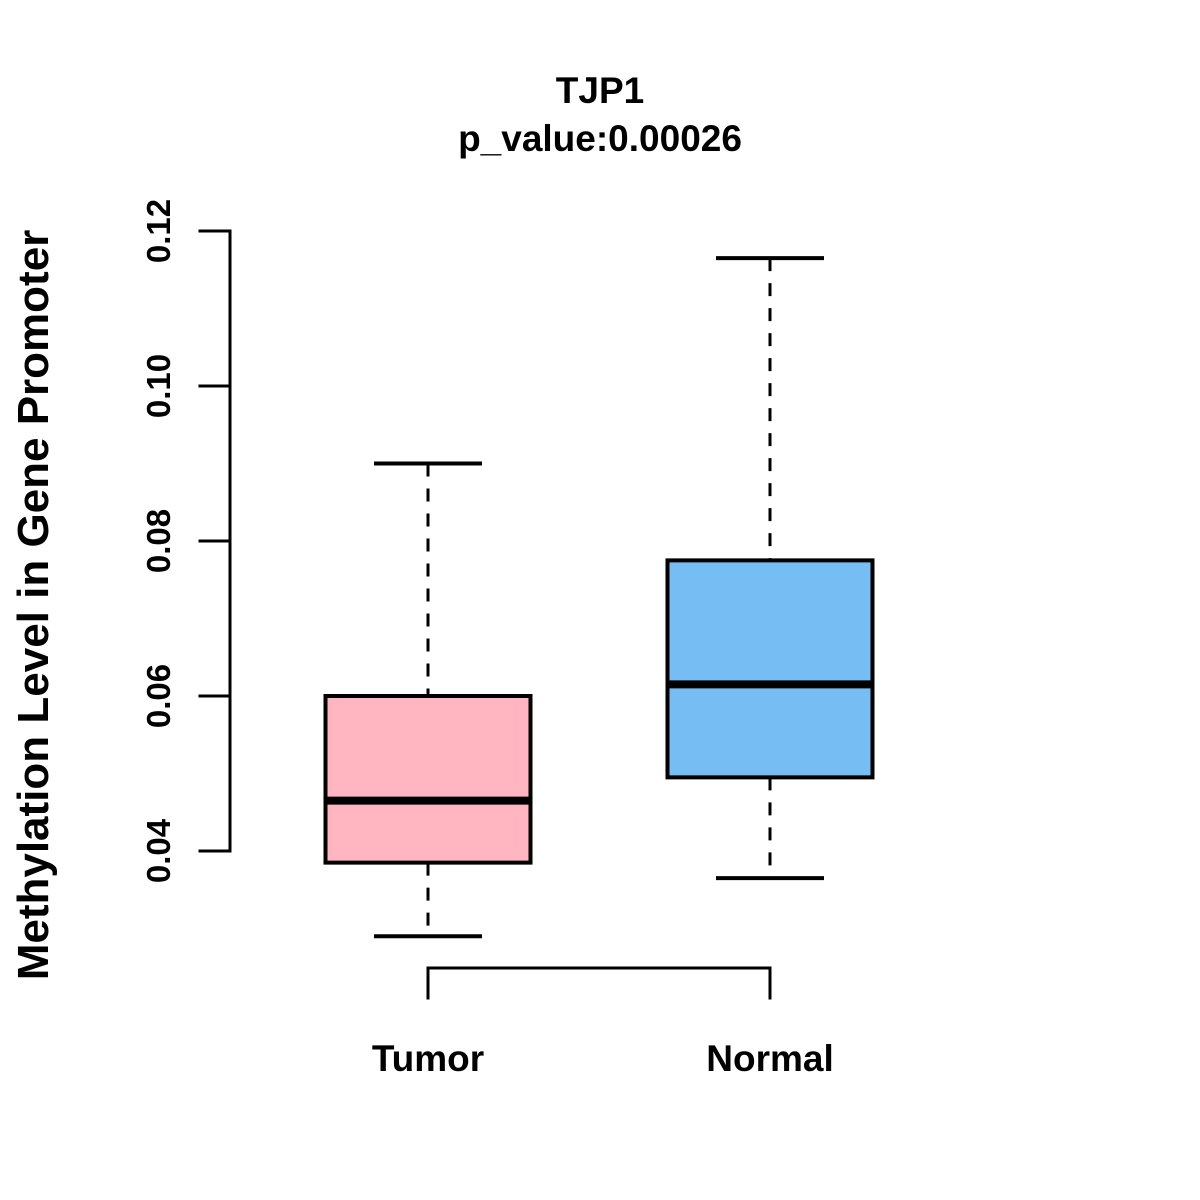  What do you see at coordinates (600, 90) in the screenshot?
I see `chart-title: TJP1` at bounding box center [600, 90].